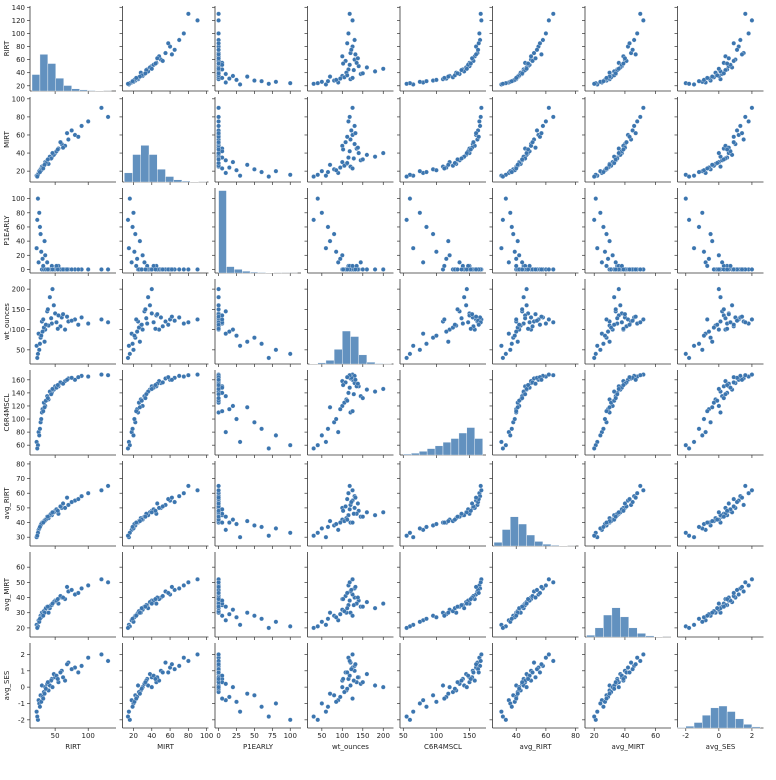 This screenshot has height=780, width=776. I want to click on x-tick-label: 50, so click(254, 736).